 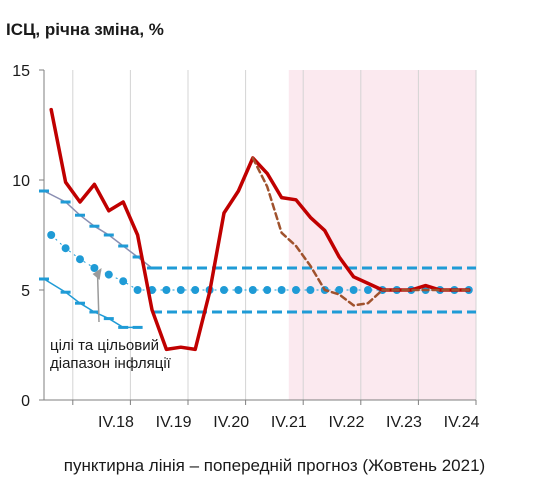 What do you see at coordinates (97, 274) in the screenshot?
I see `annotation-arrowhead` at bounding box center [97, 274].